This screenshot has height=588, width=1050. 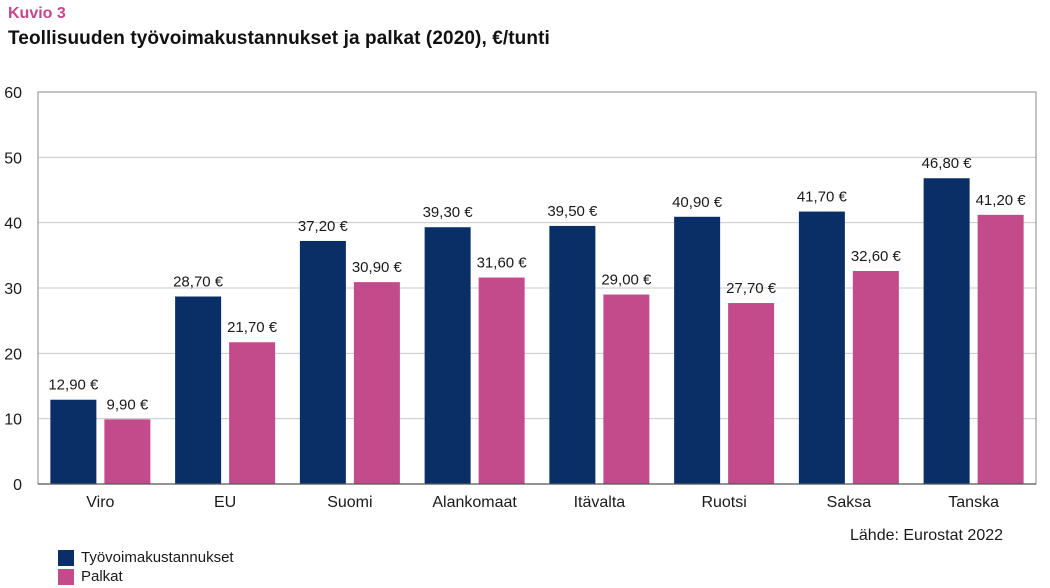 I want to click on data-label: 41,20 €, so click(x=1001, y=200).